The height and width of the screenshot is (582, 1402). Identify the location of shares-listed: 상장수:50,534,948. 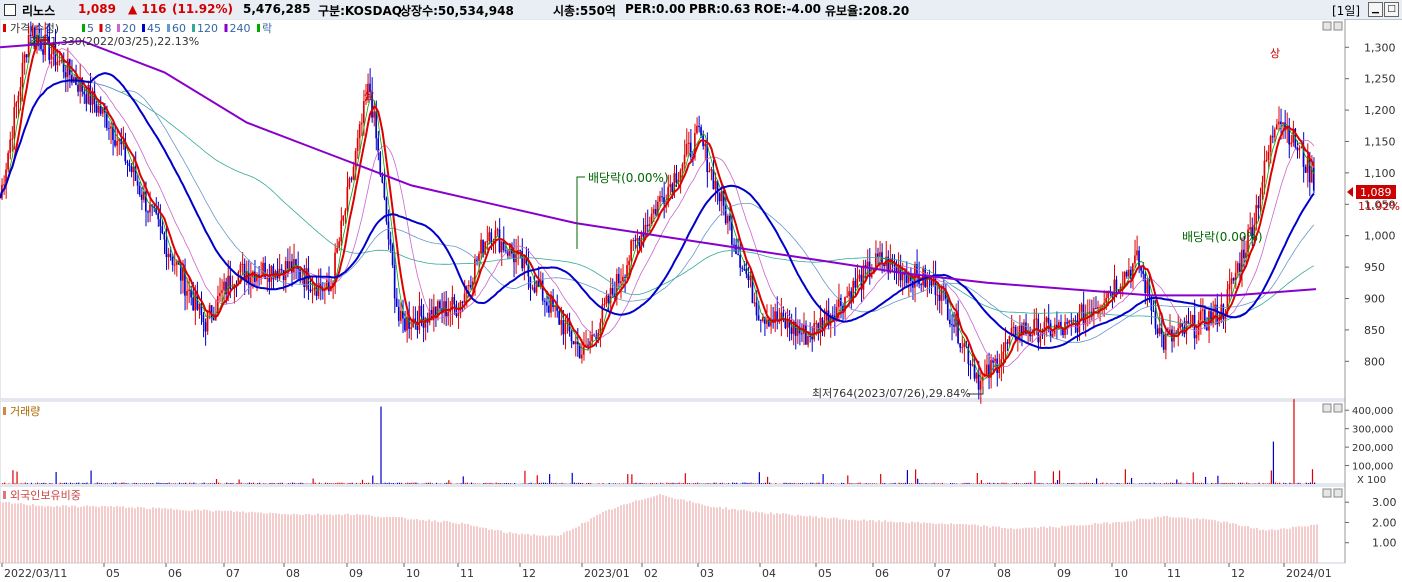
(457, 11).